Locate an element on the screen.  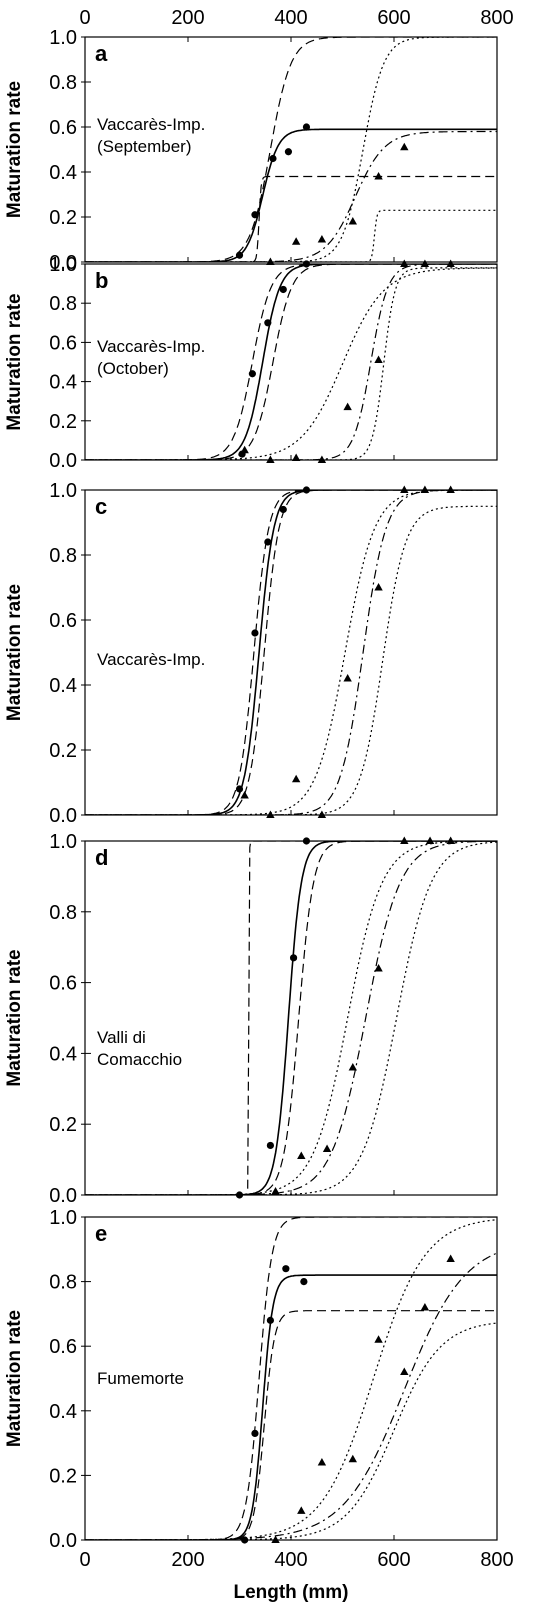
curve-dashed is located at coordinates (291, 362).